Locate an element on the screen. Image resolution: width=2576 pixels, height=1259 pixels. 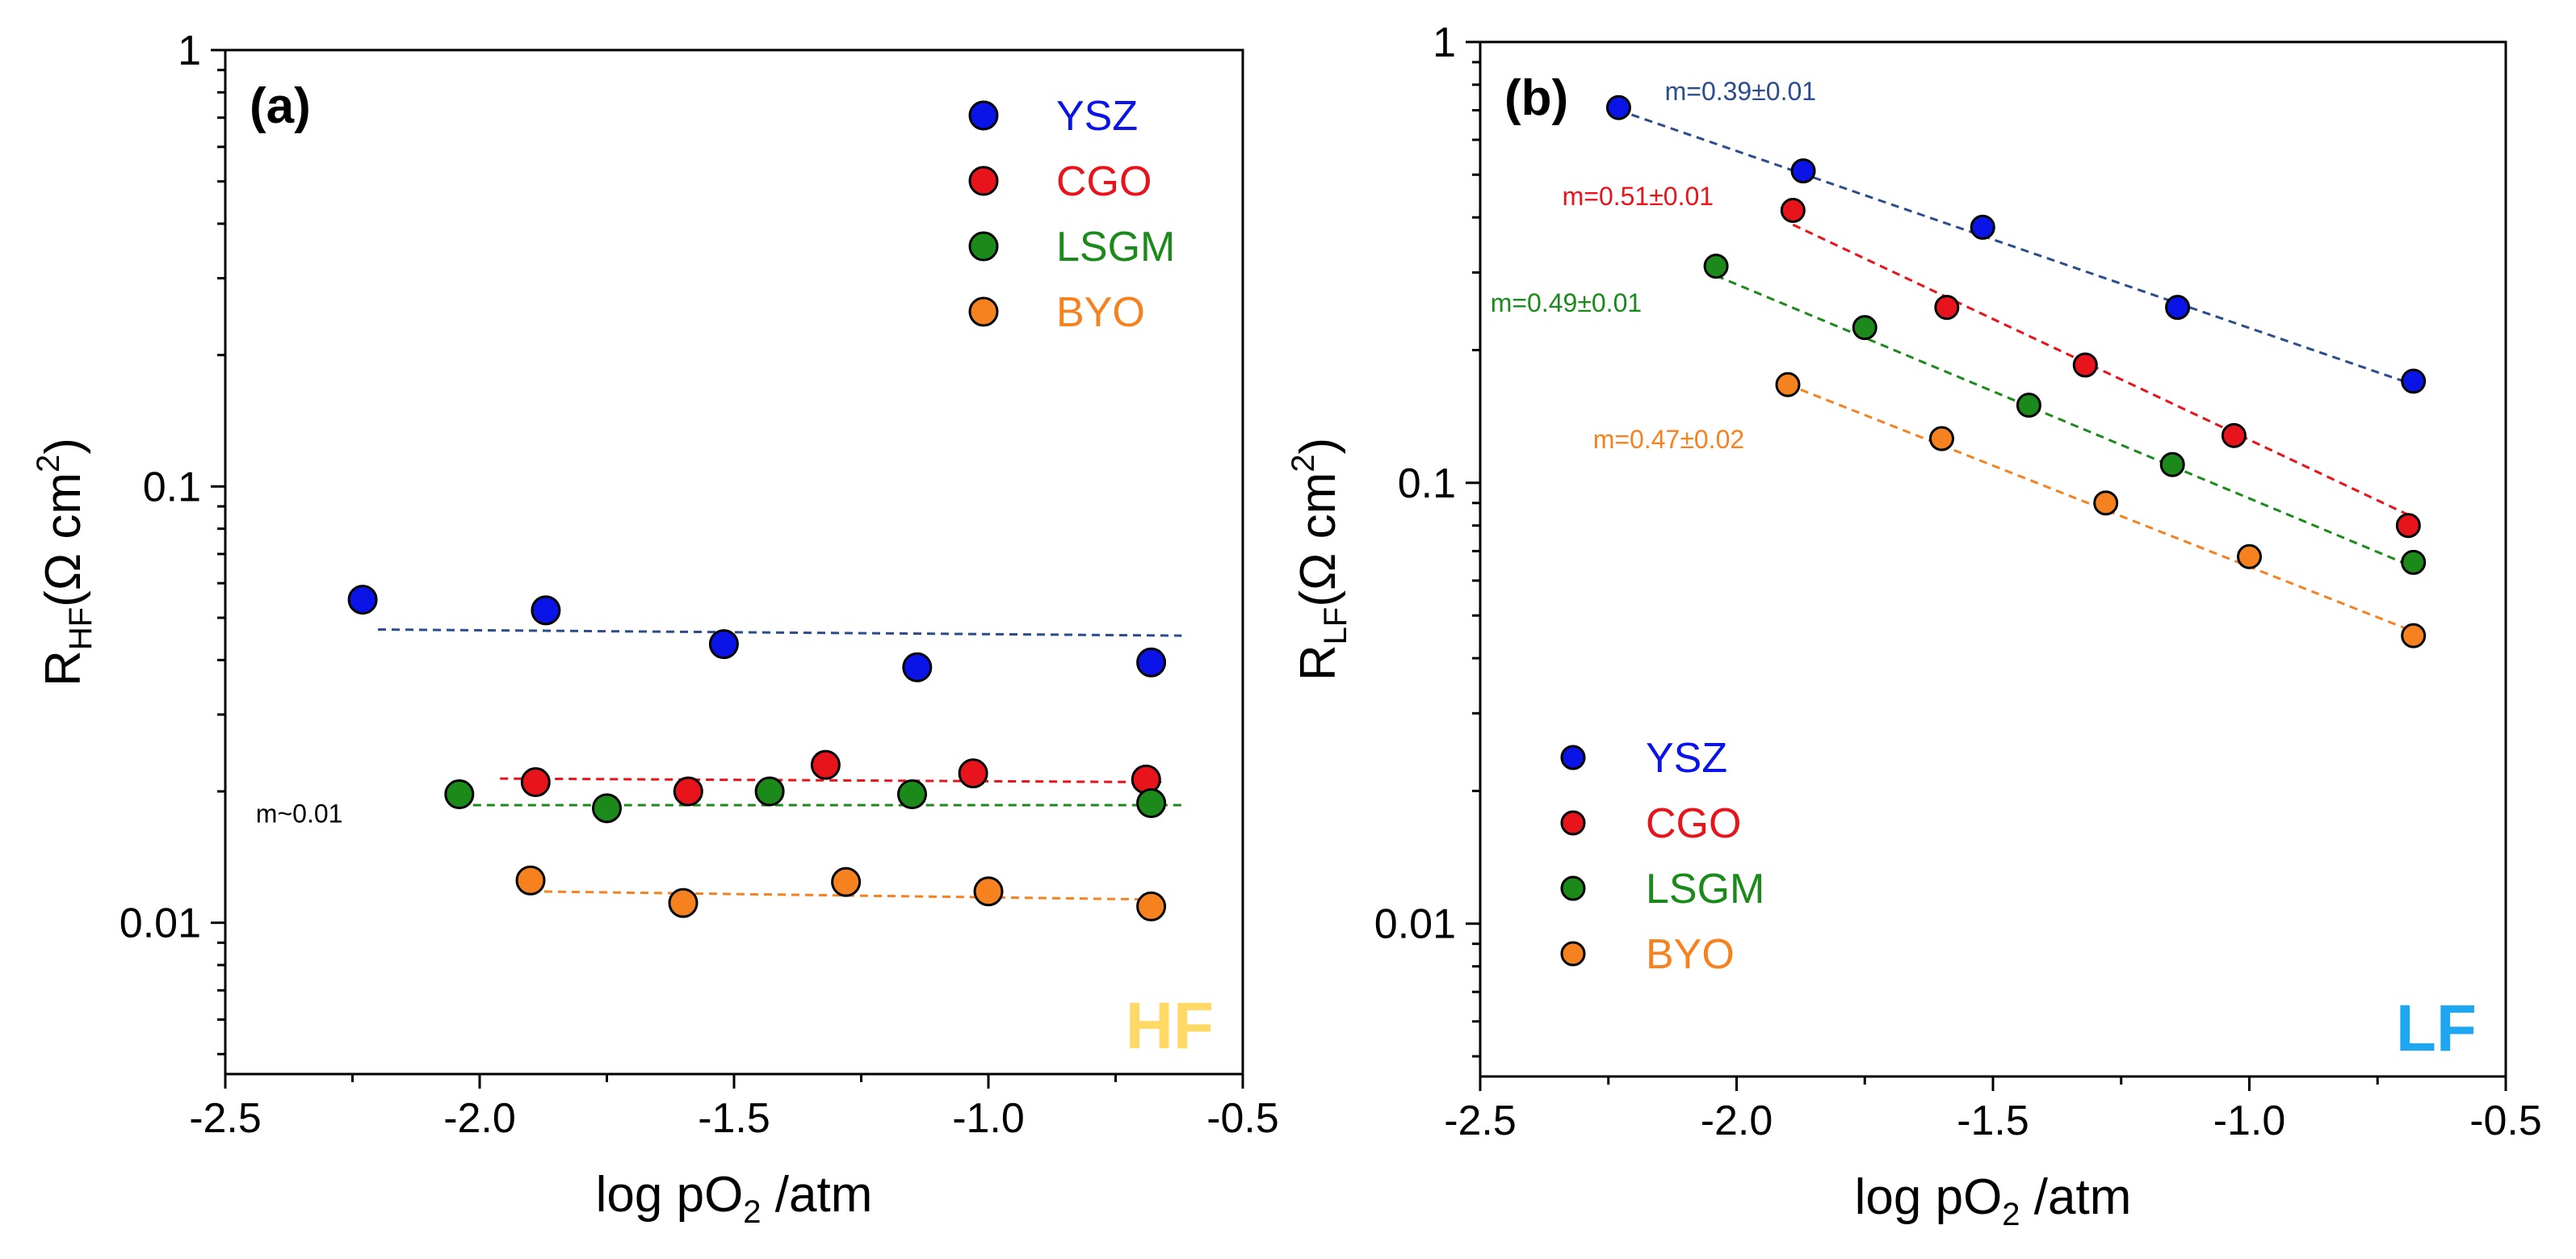
fit-line-byo is located at coordinates (846, 896).